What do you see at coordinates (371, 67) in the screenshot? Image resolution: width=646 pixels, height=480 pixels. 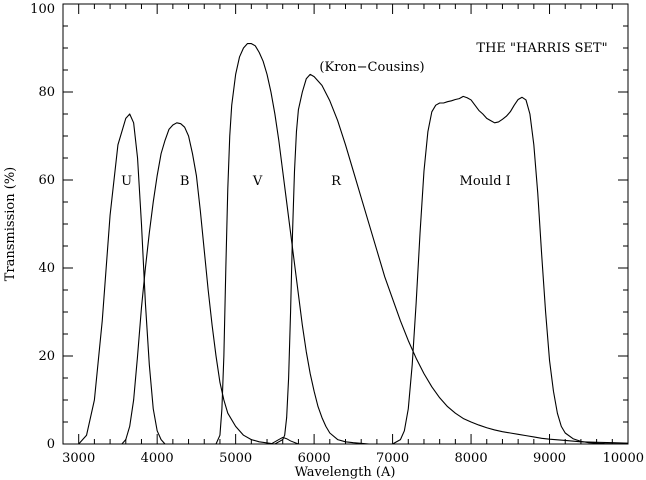 I see `annotation-kron-cousins: (Kron−Cousins)` at bounding box center [371, 67].